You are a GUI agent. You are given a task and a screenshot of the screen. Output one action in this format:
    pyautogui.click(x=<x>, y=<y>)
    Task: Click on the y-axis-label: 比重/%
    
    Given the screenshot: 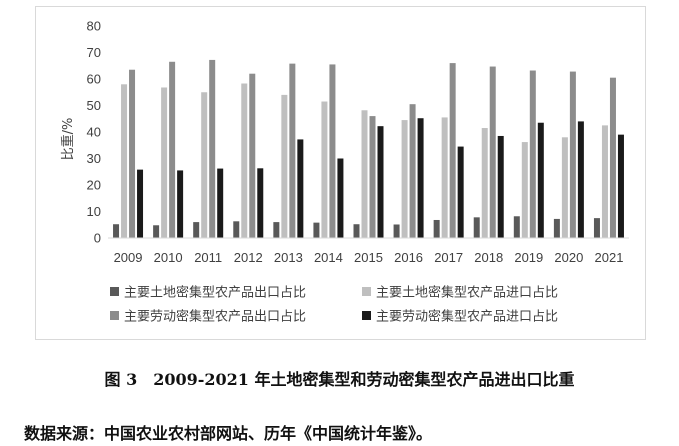 What is the action you would take?
    pyautogui.click(x=68, y=139)
    